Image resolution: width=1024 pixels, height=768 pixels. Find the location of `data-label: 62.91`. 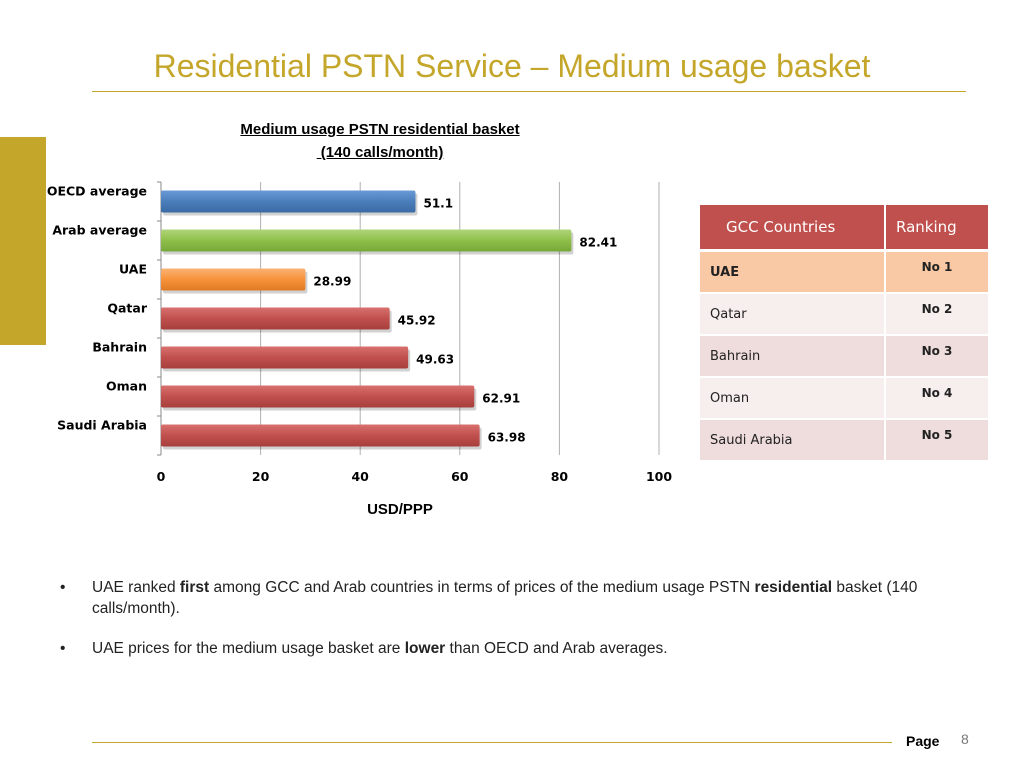

data-label: 62.91 is located at coordinates (501, 399).